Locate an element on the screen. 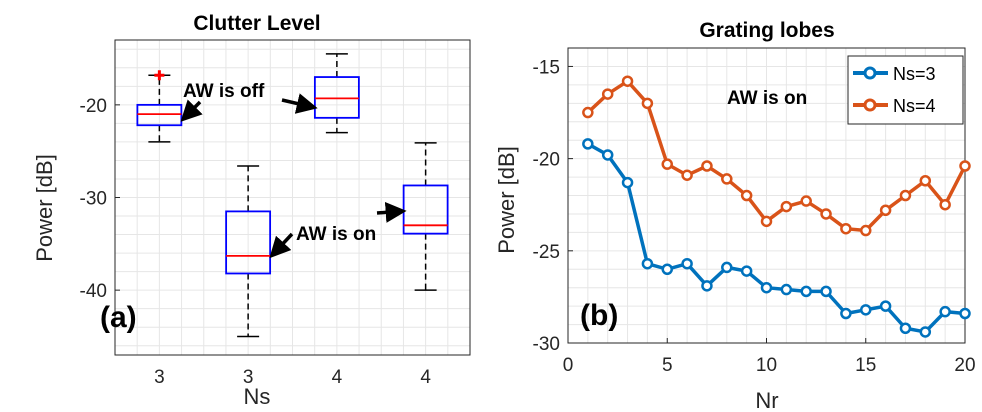  y-tick-label: -15 is located at coordinates (546, 67).